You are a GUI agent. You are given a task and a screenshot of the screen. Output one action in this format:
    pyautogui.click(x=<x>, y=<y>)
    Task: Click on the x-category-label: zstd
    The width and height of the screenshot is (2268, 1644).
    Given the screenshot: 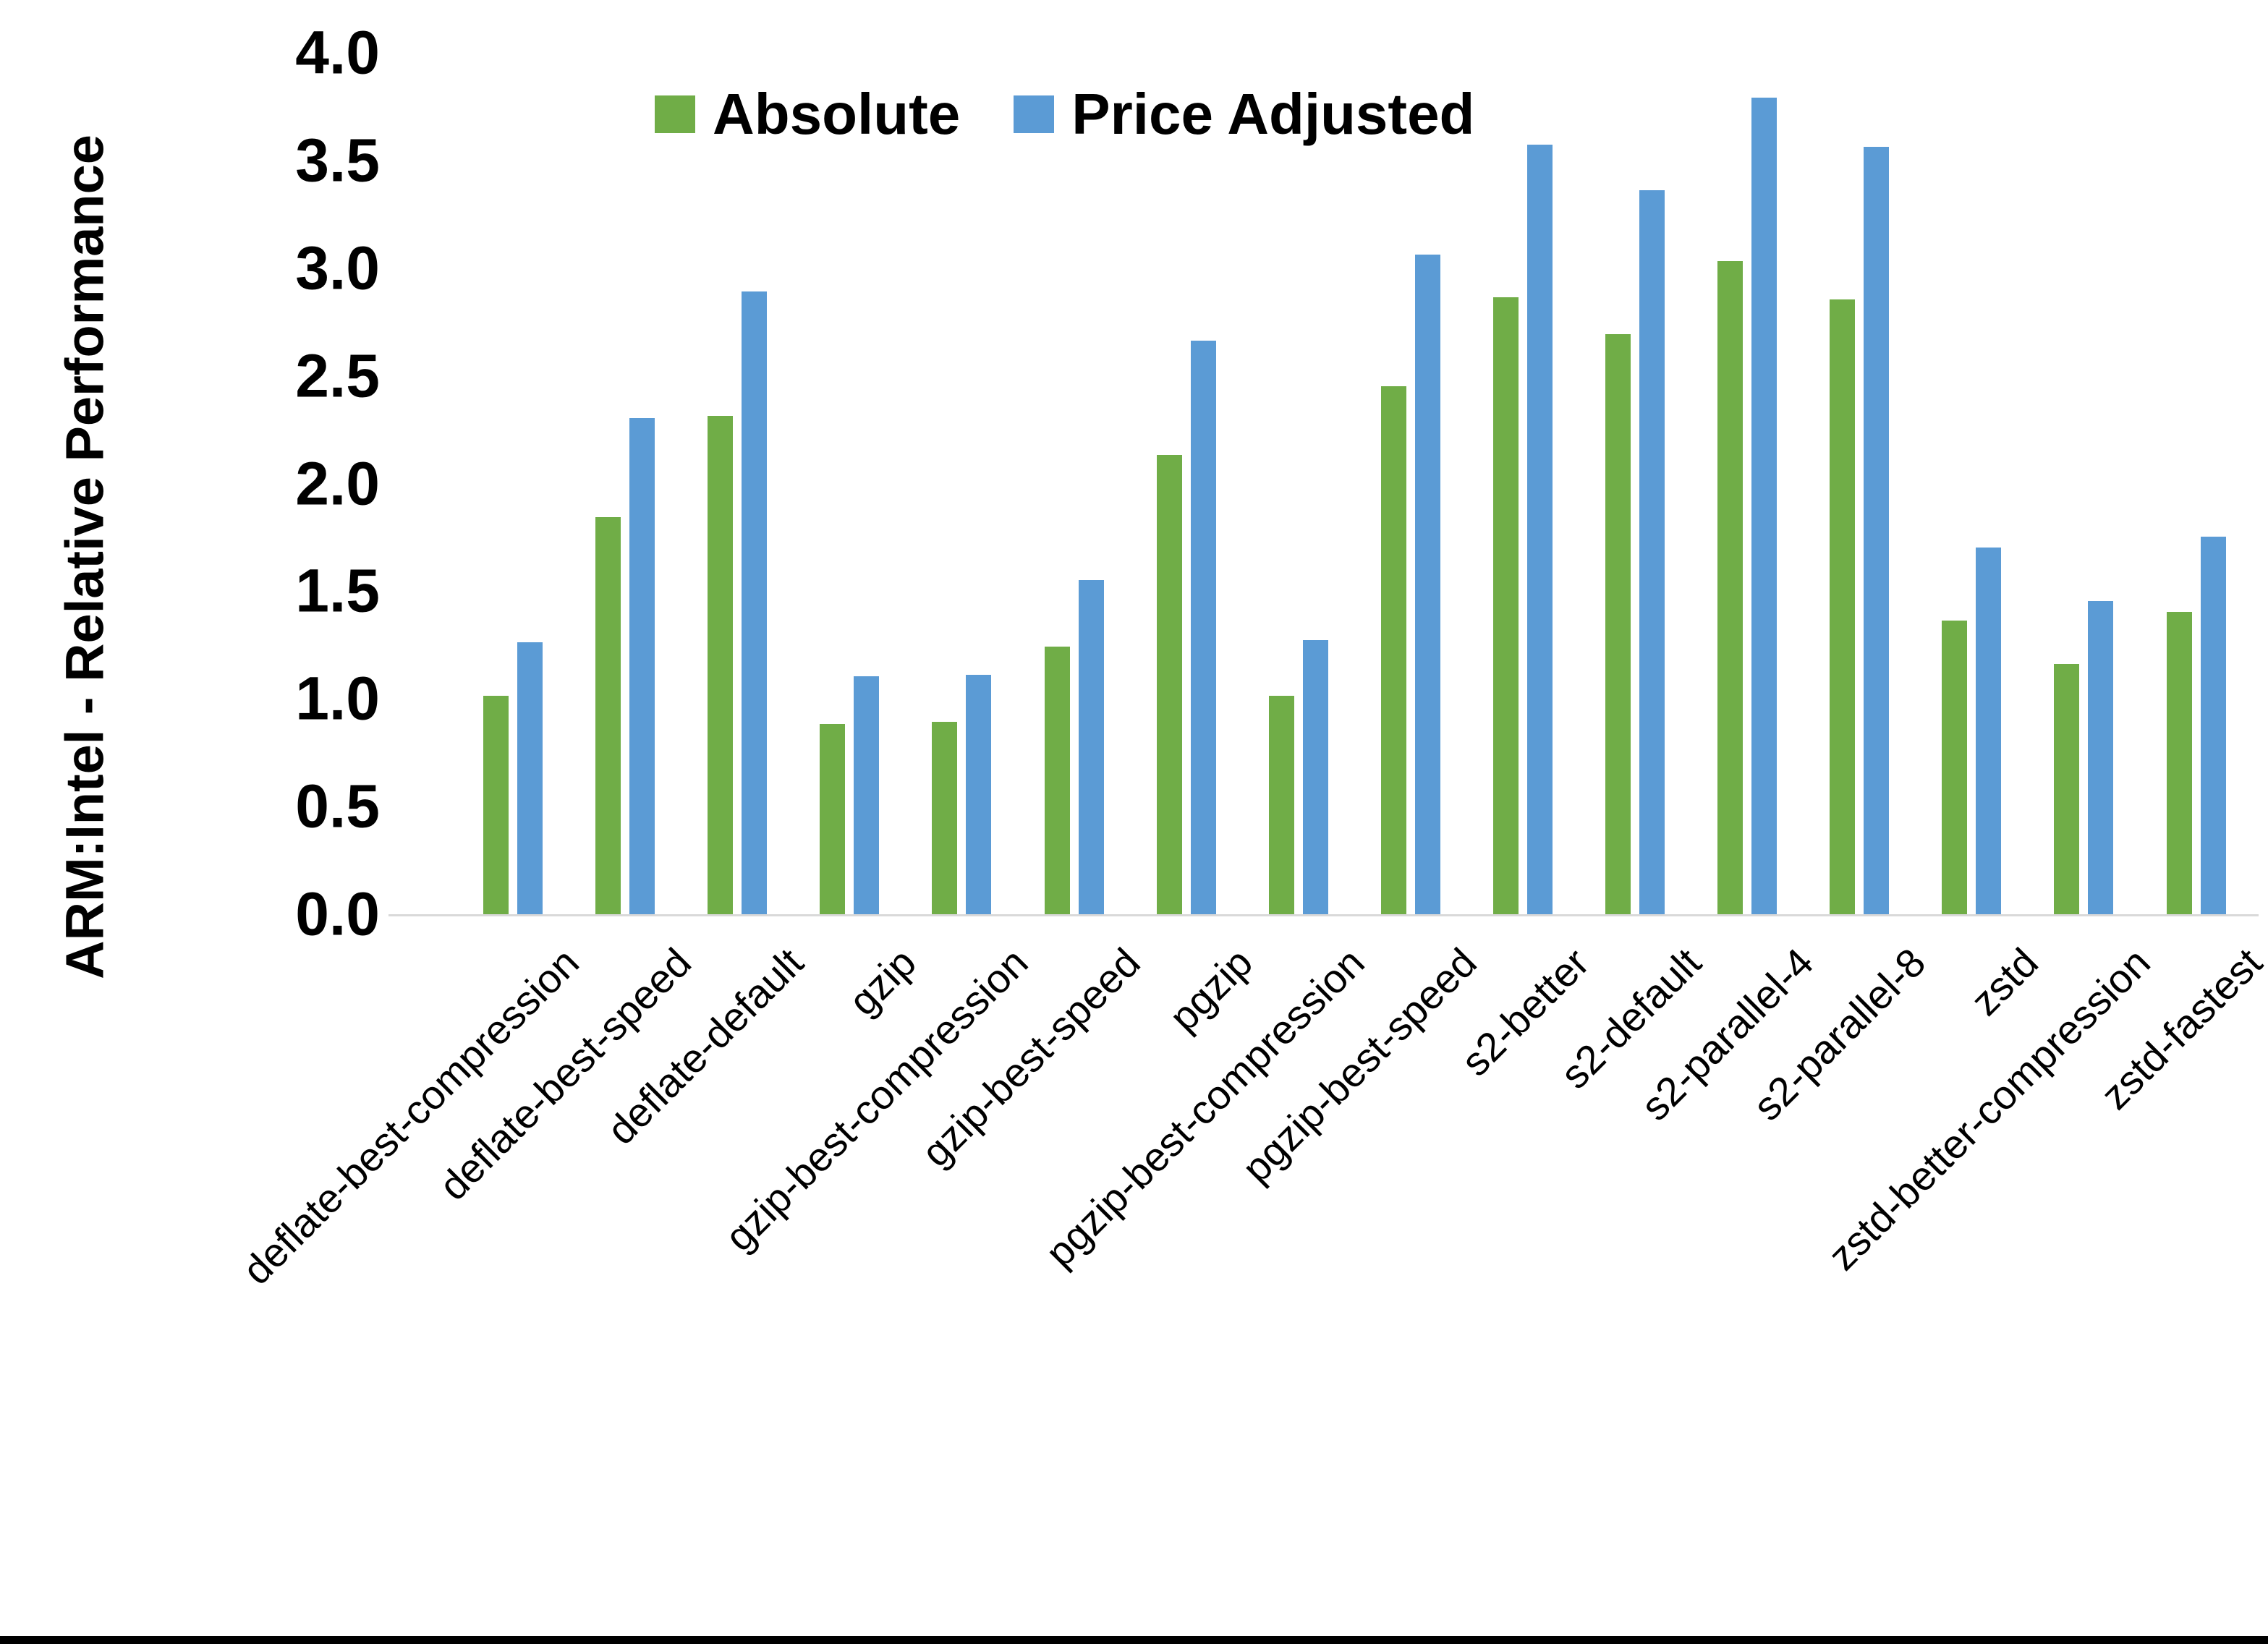 What is the action you would take?
    pyautogui.click(x=2004, y=981)
    